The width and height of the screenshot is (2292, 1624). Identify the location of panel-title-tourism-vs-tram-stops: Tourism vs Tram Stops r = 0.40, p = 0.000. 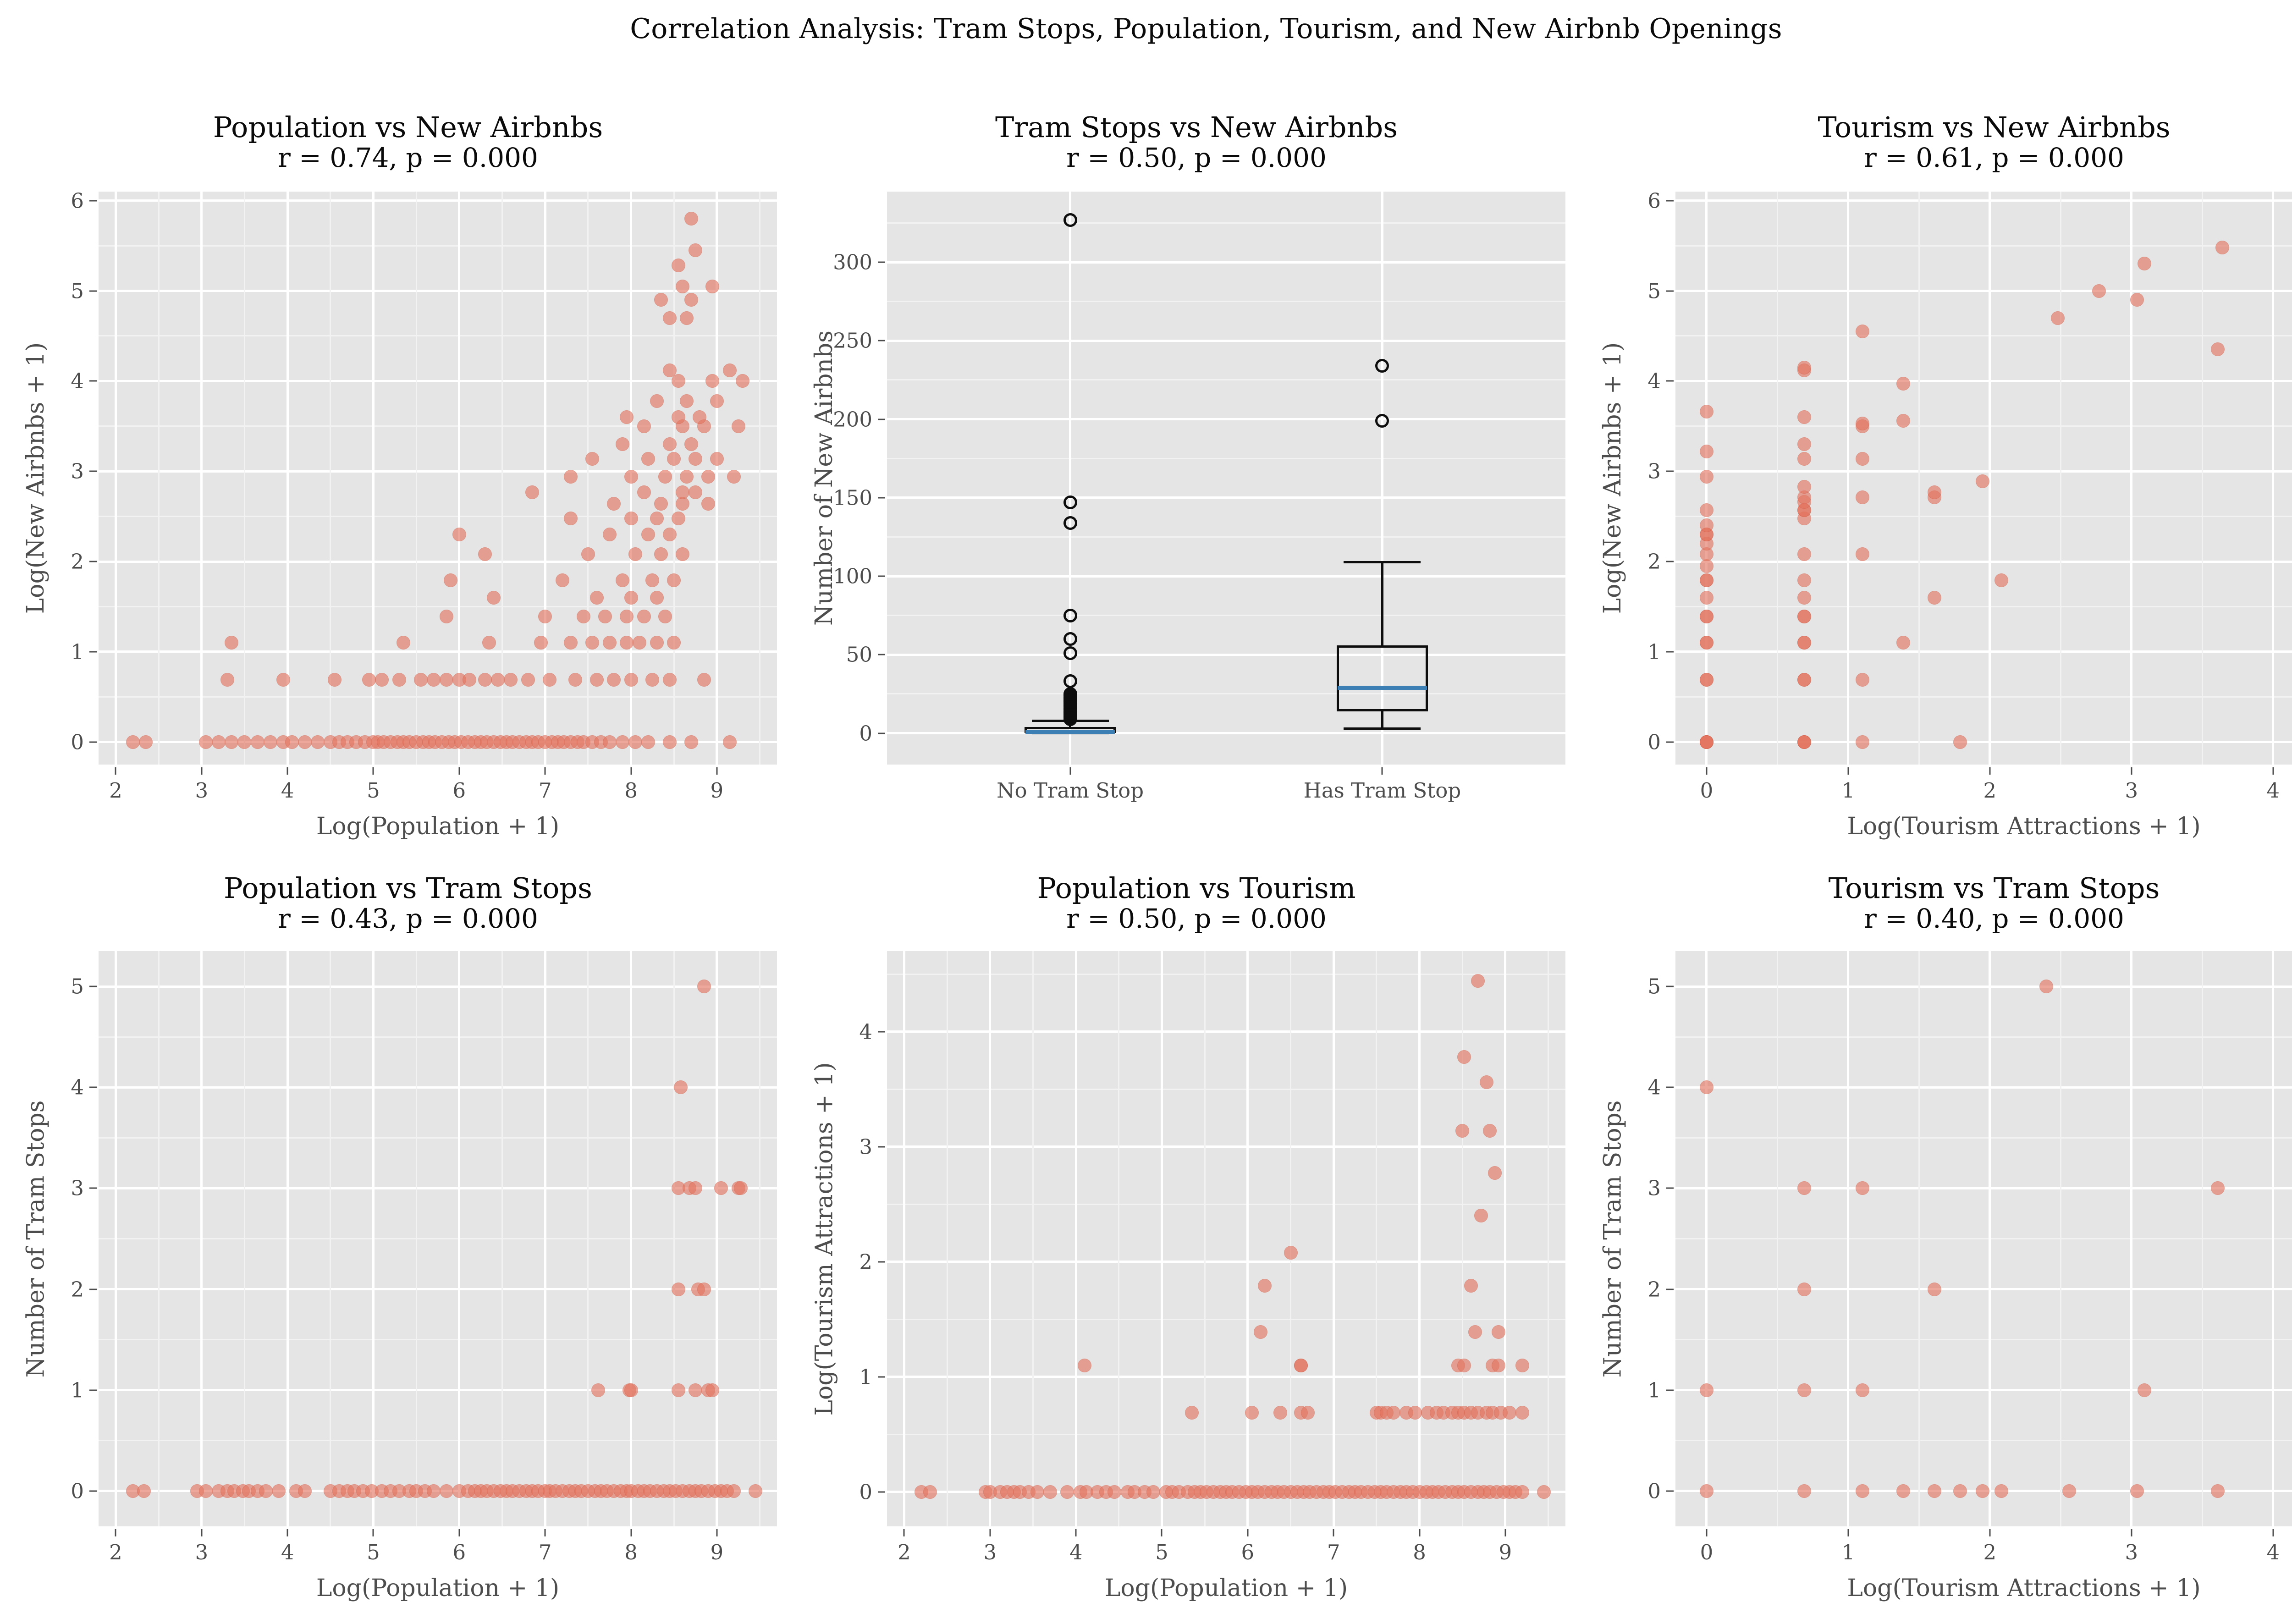
(1943, 903).